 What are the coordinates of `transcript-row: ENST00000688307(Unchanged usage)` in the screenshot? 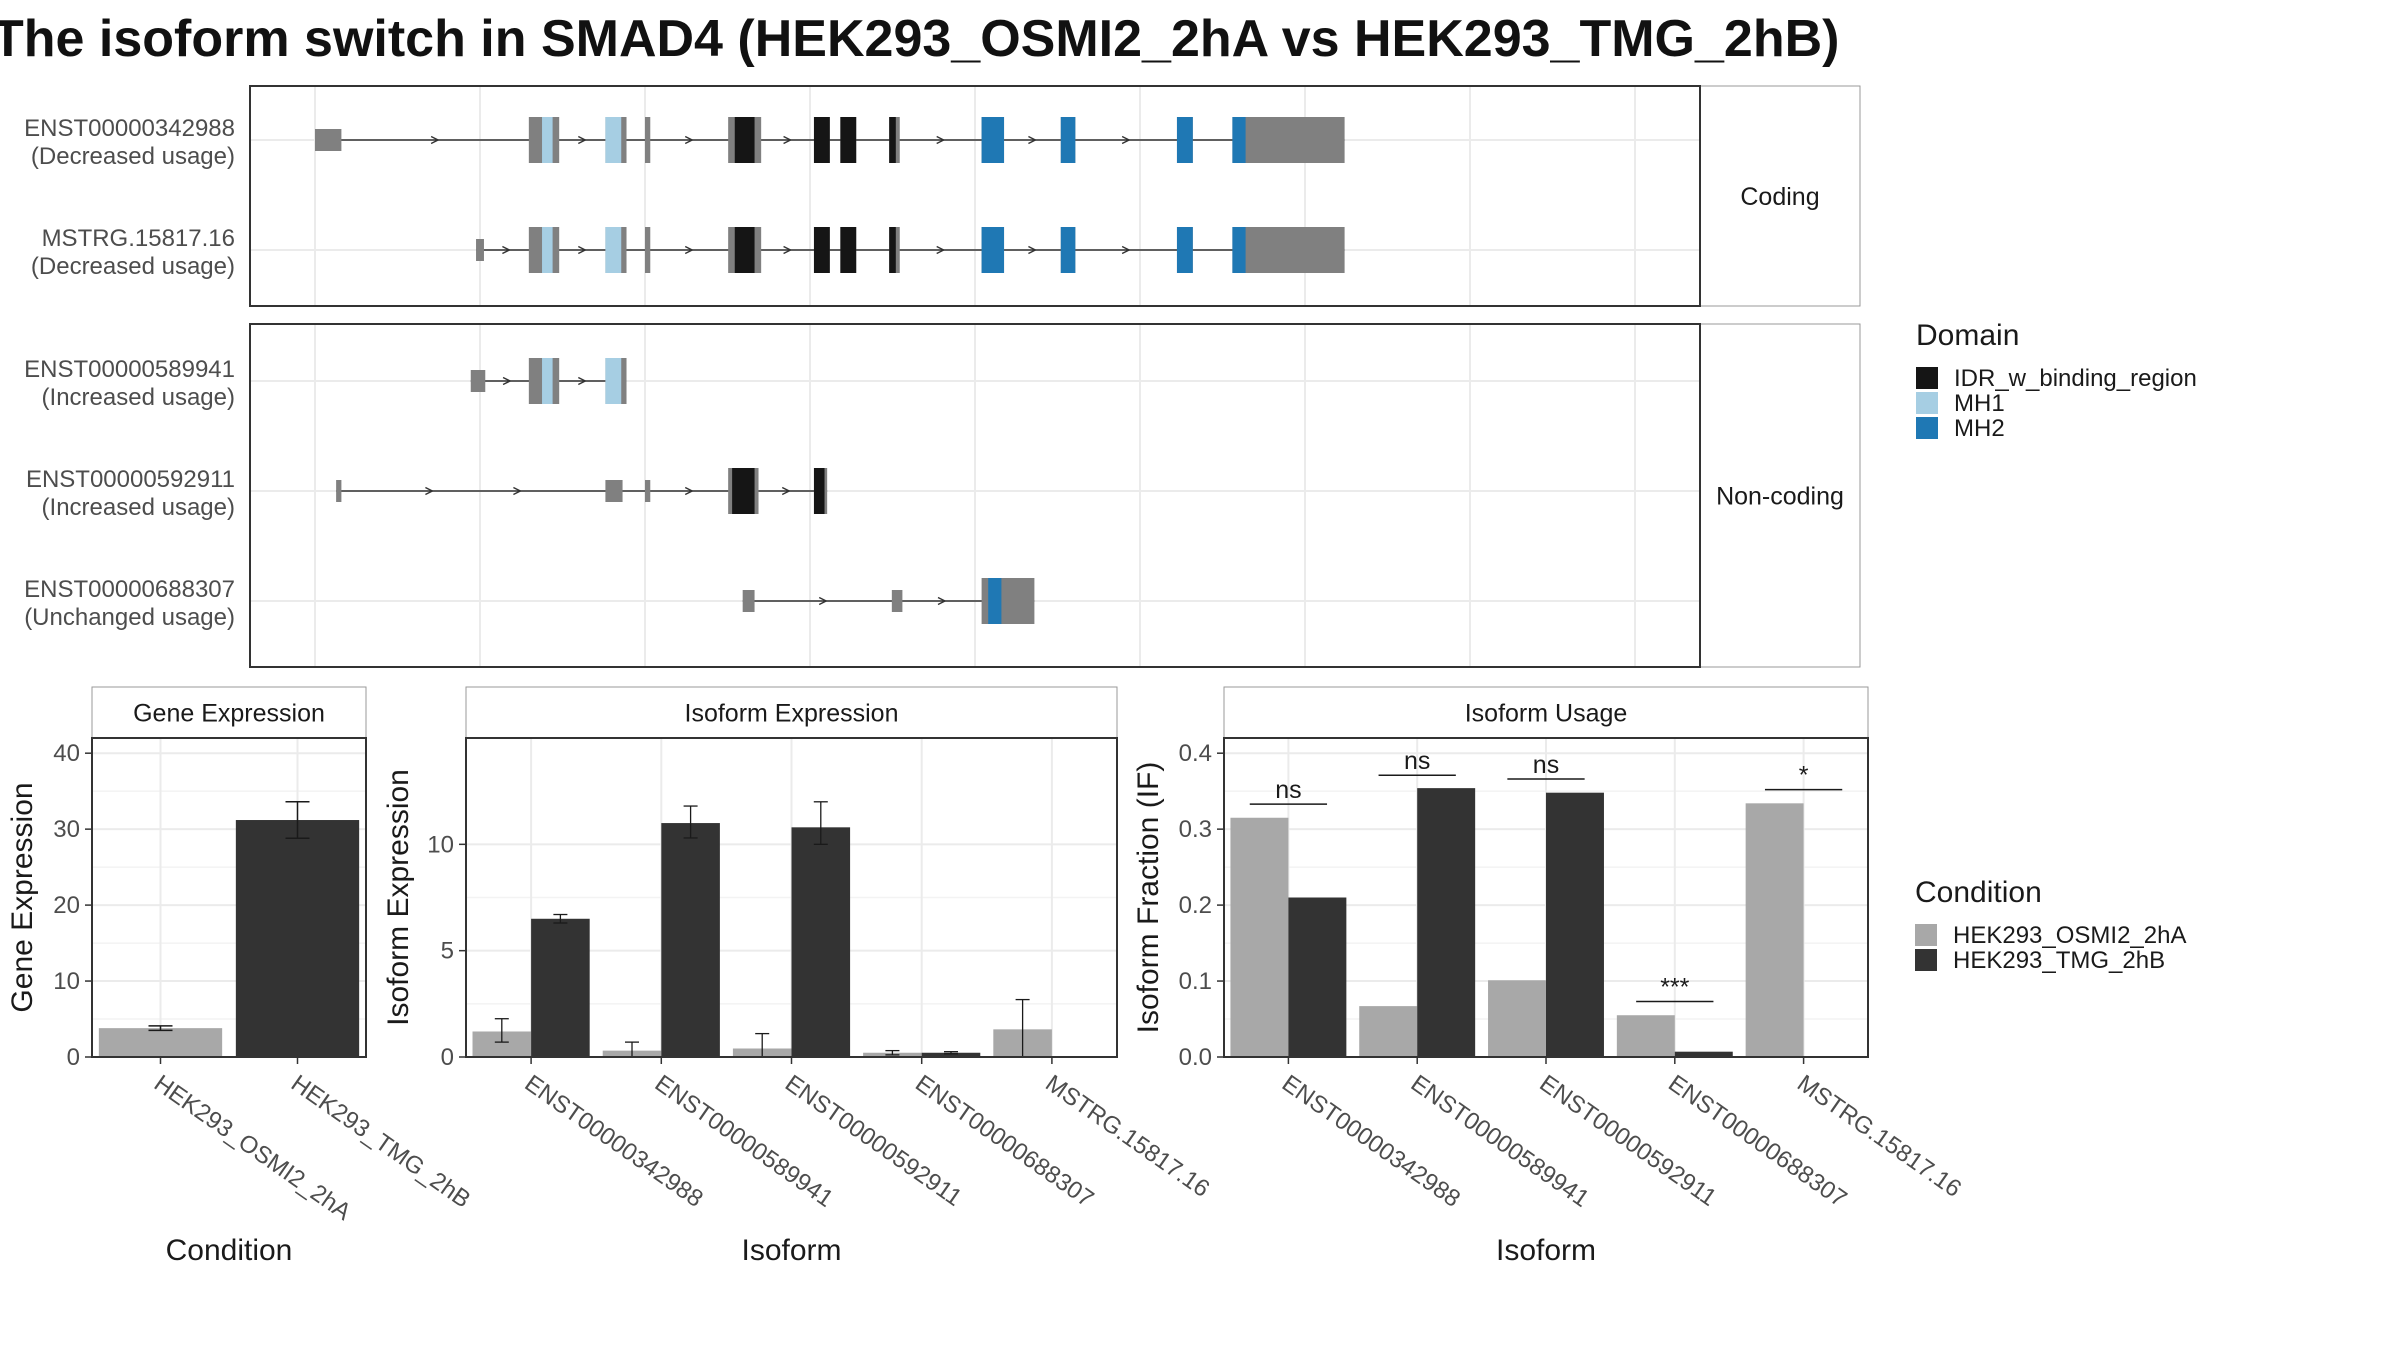 It's located at (529, 603).